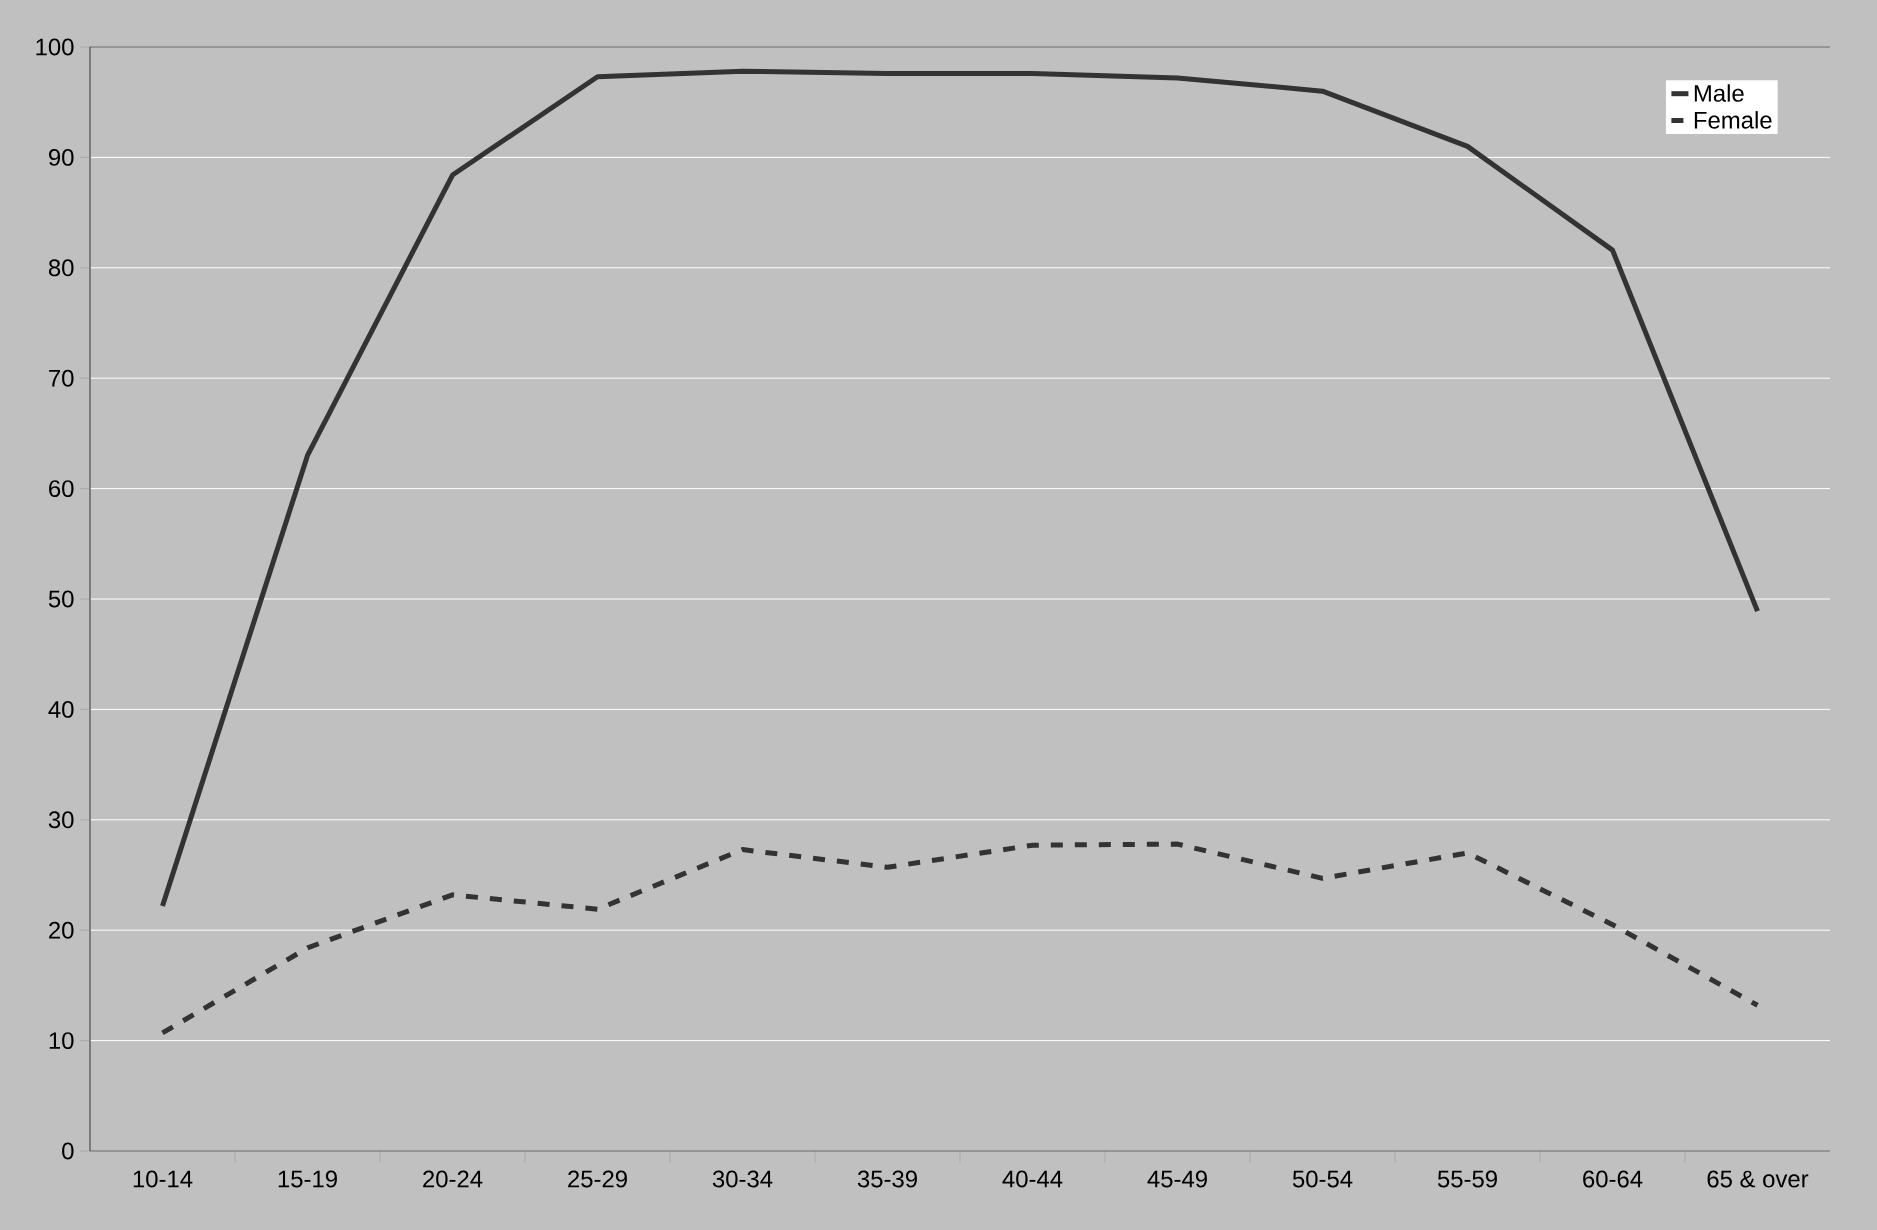 The height and width of the screenshot is (1230, 1877). I want to click on y-tick-label: 30, so click(61, 820).